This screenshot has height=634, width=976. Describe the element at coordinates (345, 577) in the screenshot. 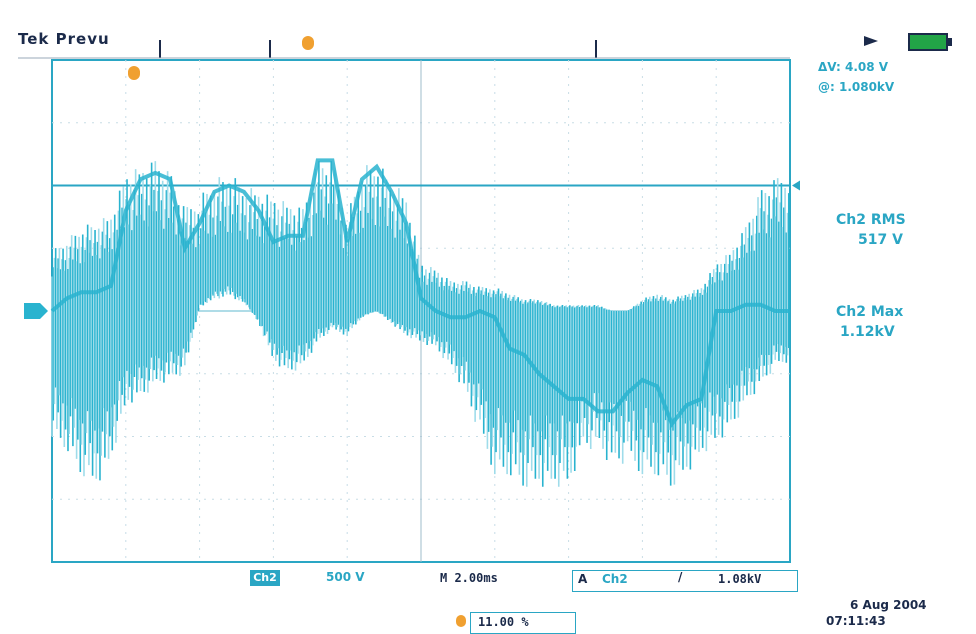

I see `volts-per-div: 500 V` at that location.